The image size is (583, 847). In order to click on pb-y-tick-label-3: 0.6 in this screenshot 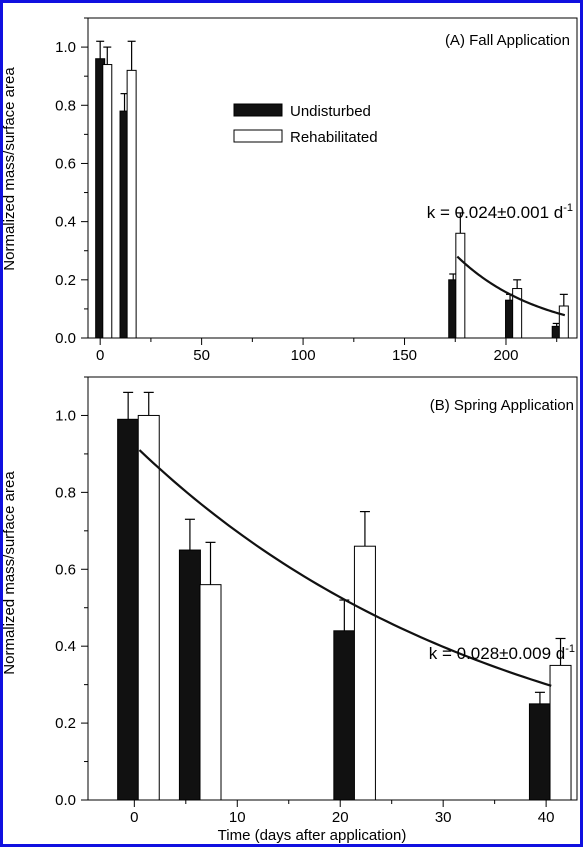, I will do `click(65, 569)`.